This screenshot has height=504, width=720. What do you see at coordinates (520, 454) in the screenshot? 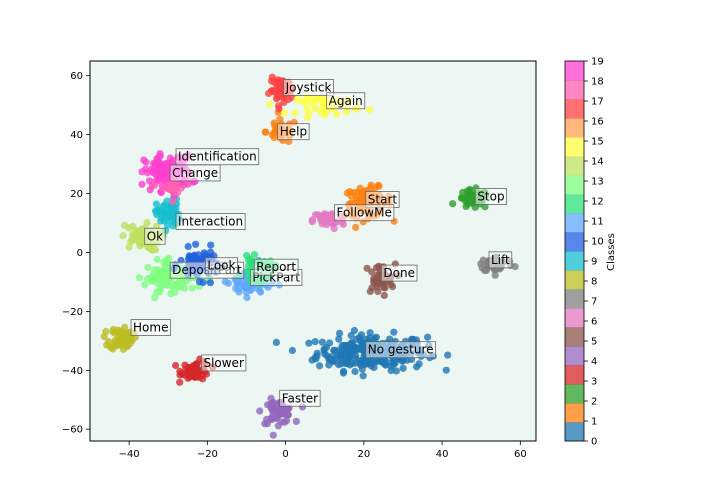
I see `x-tick-label: 60` at bounding box center [520, 454].